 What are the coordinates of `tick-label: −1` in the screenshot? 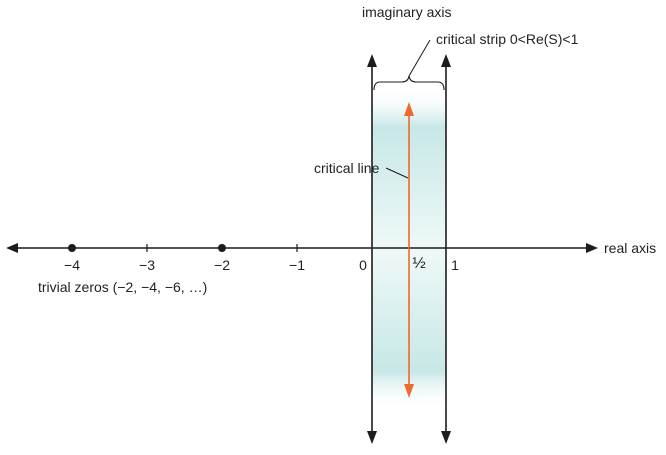 It's located at (297, 265).